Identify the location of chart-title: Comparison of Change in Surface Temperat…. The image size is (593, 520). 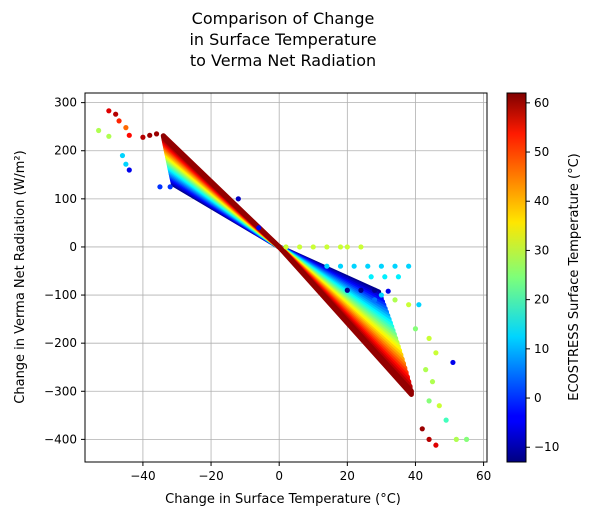
(282, 39).